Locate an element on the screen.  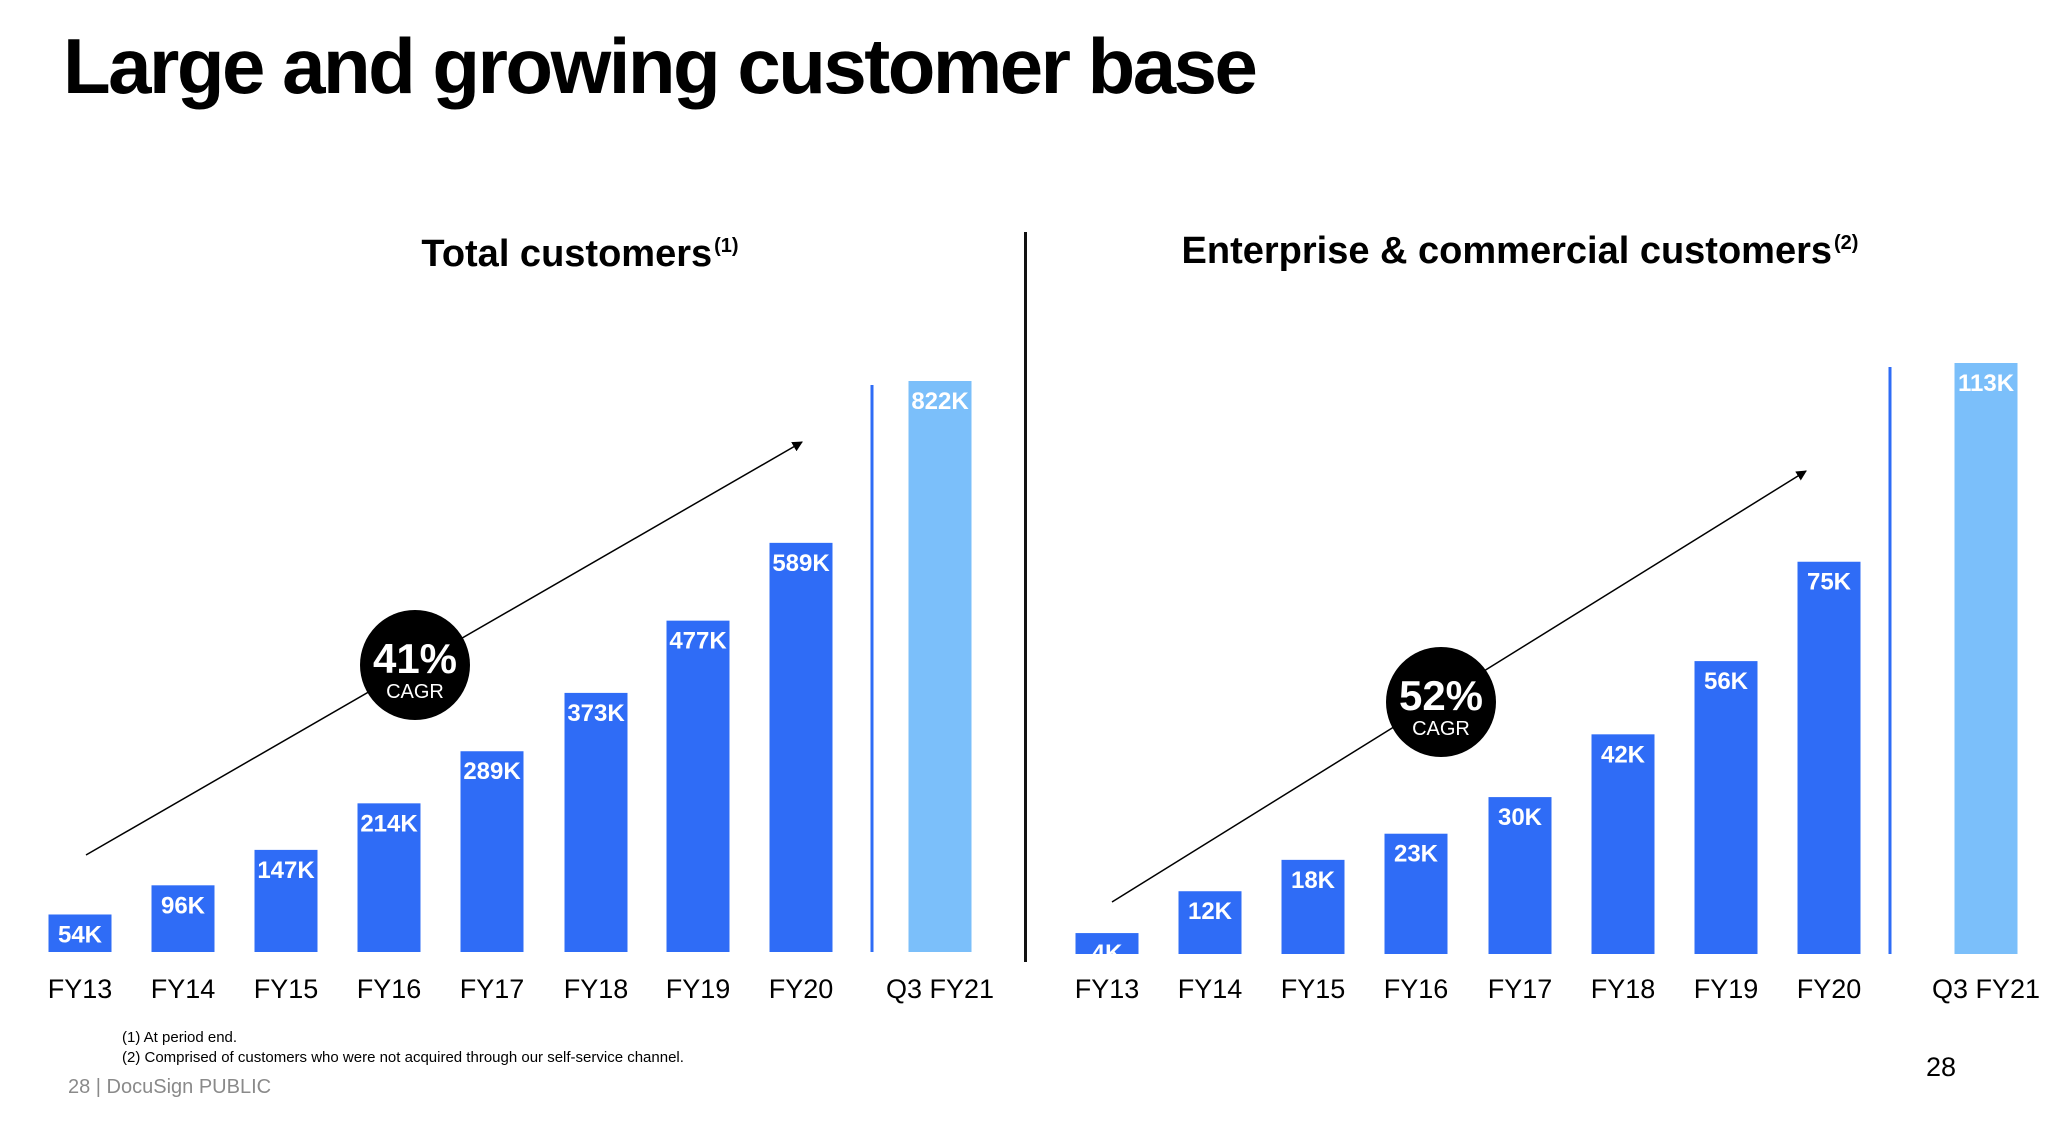
bar-value-label: 23K is located at coordinates (1416, 854).